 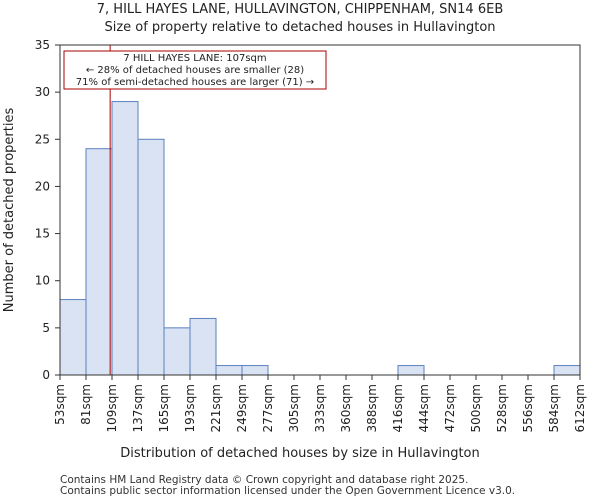 I want to click on annotation-border, so click(x=195, y=70).